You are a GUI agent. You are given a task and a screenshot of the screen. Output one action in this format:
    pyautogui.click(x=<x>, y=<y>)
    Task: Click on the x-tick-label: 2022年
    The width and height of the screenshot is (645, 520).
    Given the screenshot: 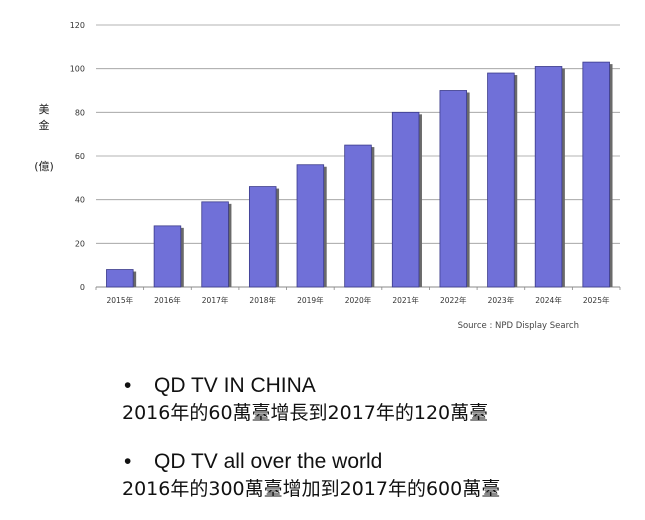 What is the action you would take?
    pyautogui.click(x=453, y=300)
    